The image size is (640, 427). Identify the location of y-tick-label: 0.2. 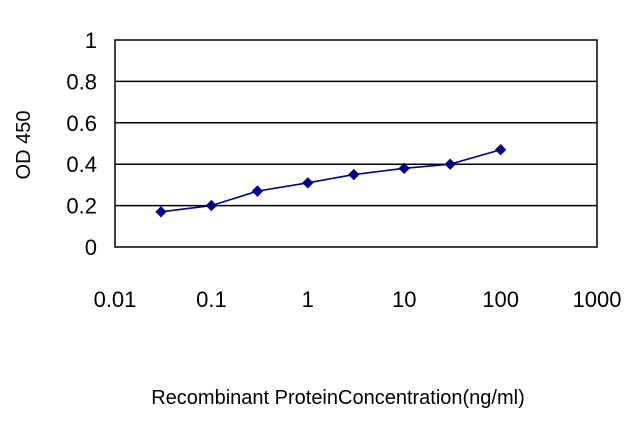
(81, 206).